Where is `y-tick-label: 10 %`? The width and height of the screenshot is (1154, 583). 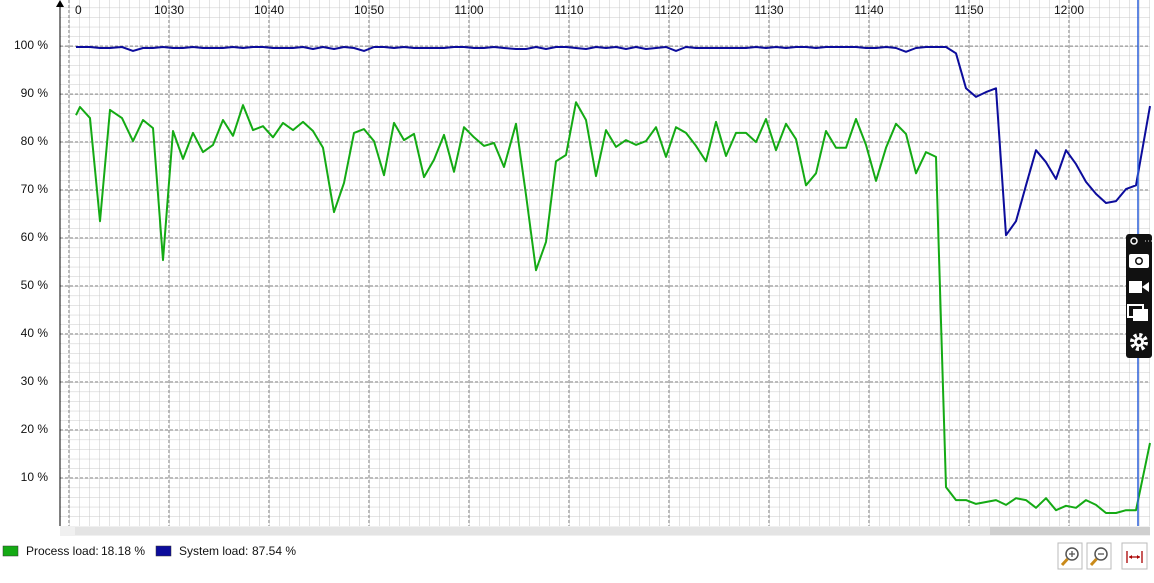
y-tick-label: 10 % is located at coordinates (35, 477).